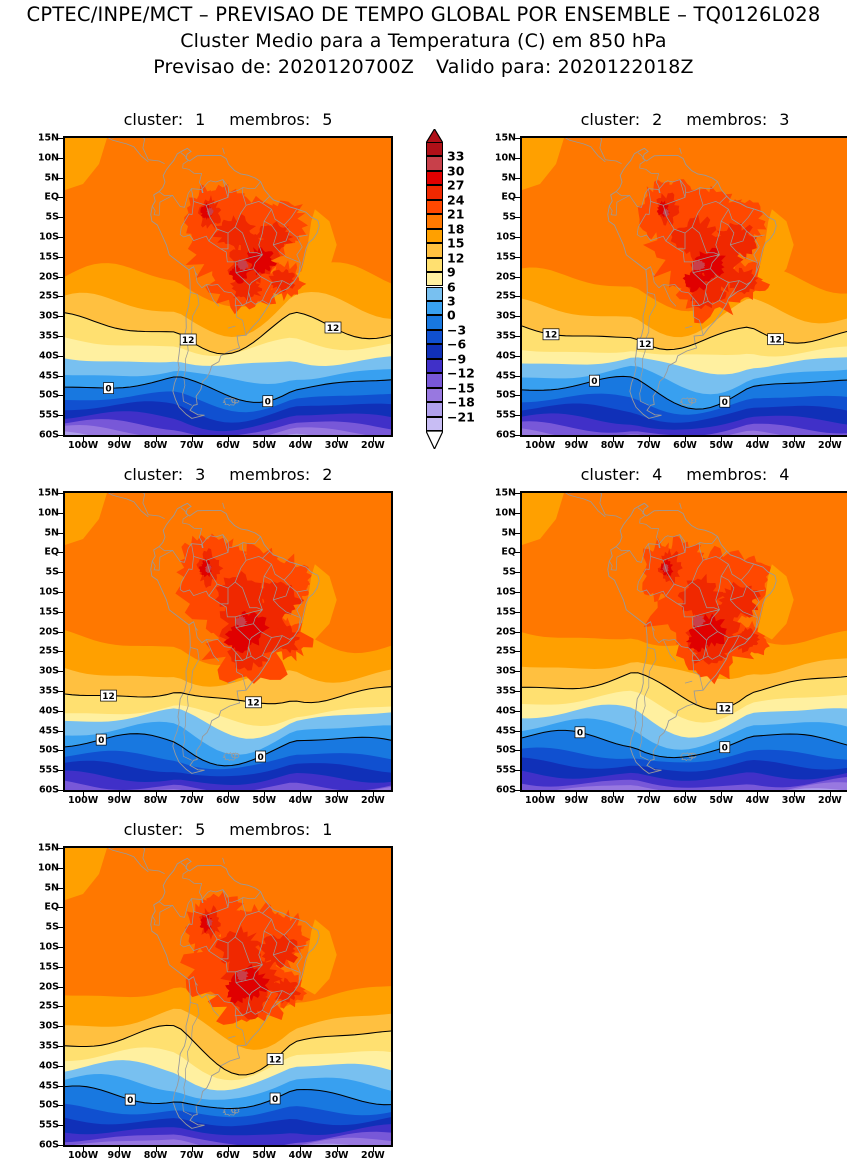 The width and height of the screenshot is (847, 1172). What do you see at coordinates (757, 445) in the screenshot?
I see `x-axis-label: 40W` at bounding box center [757, 445].